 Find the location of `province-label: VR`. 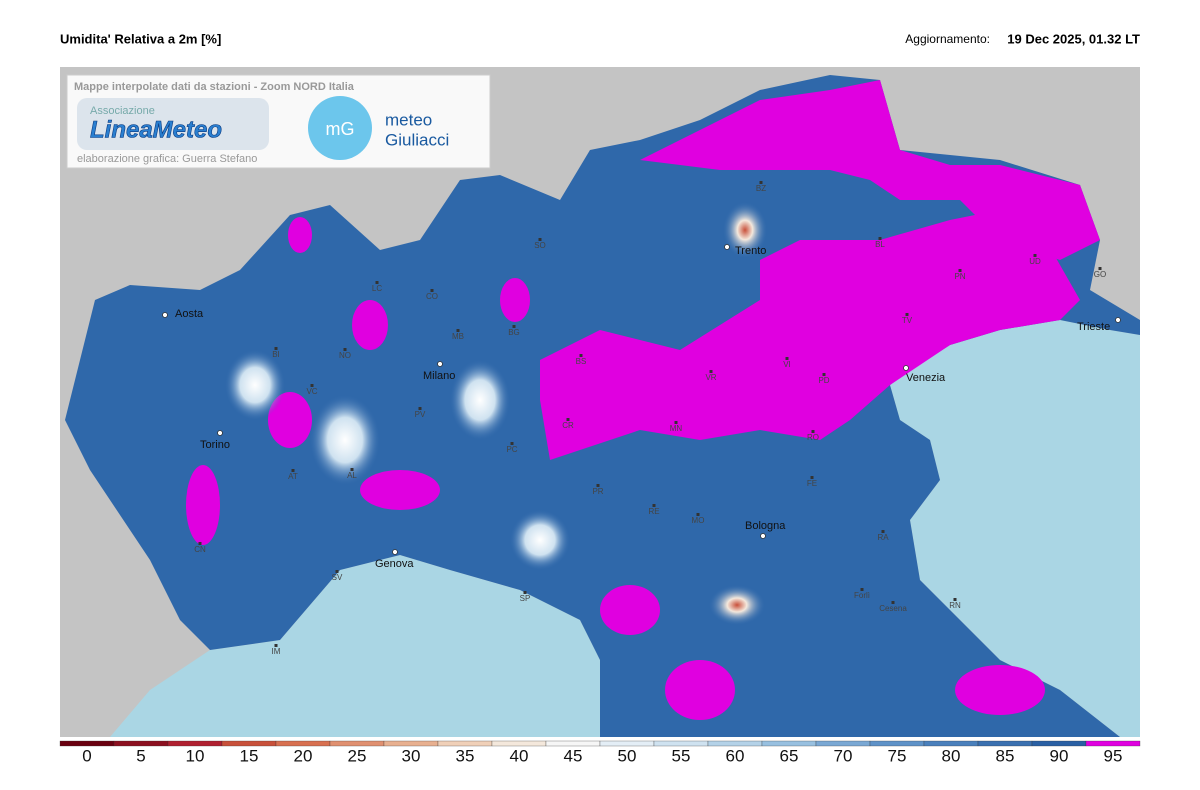

province-label: VR is located at coordinates (710, 377).